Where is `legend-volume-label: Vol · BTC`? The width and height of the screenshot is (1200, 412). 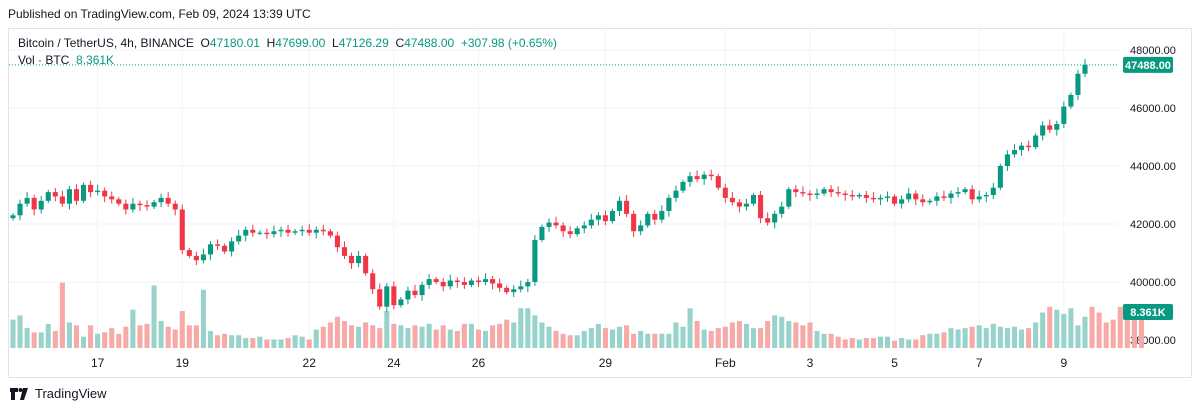
legend-volume-label: Vol · BTC is located at coordinates (44, 60).